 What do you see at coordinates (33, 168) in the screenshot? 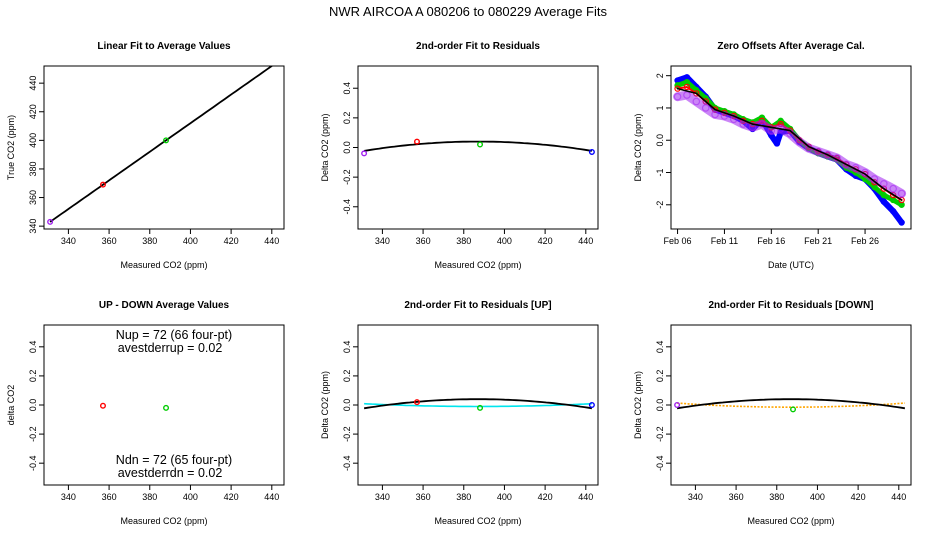
I see `y-tick-label: 380` at bounding box center [33, 168].